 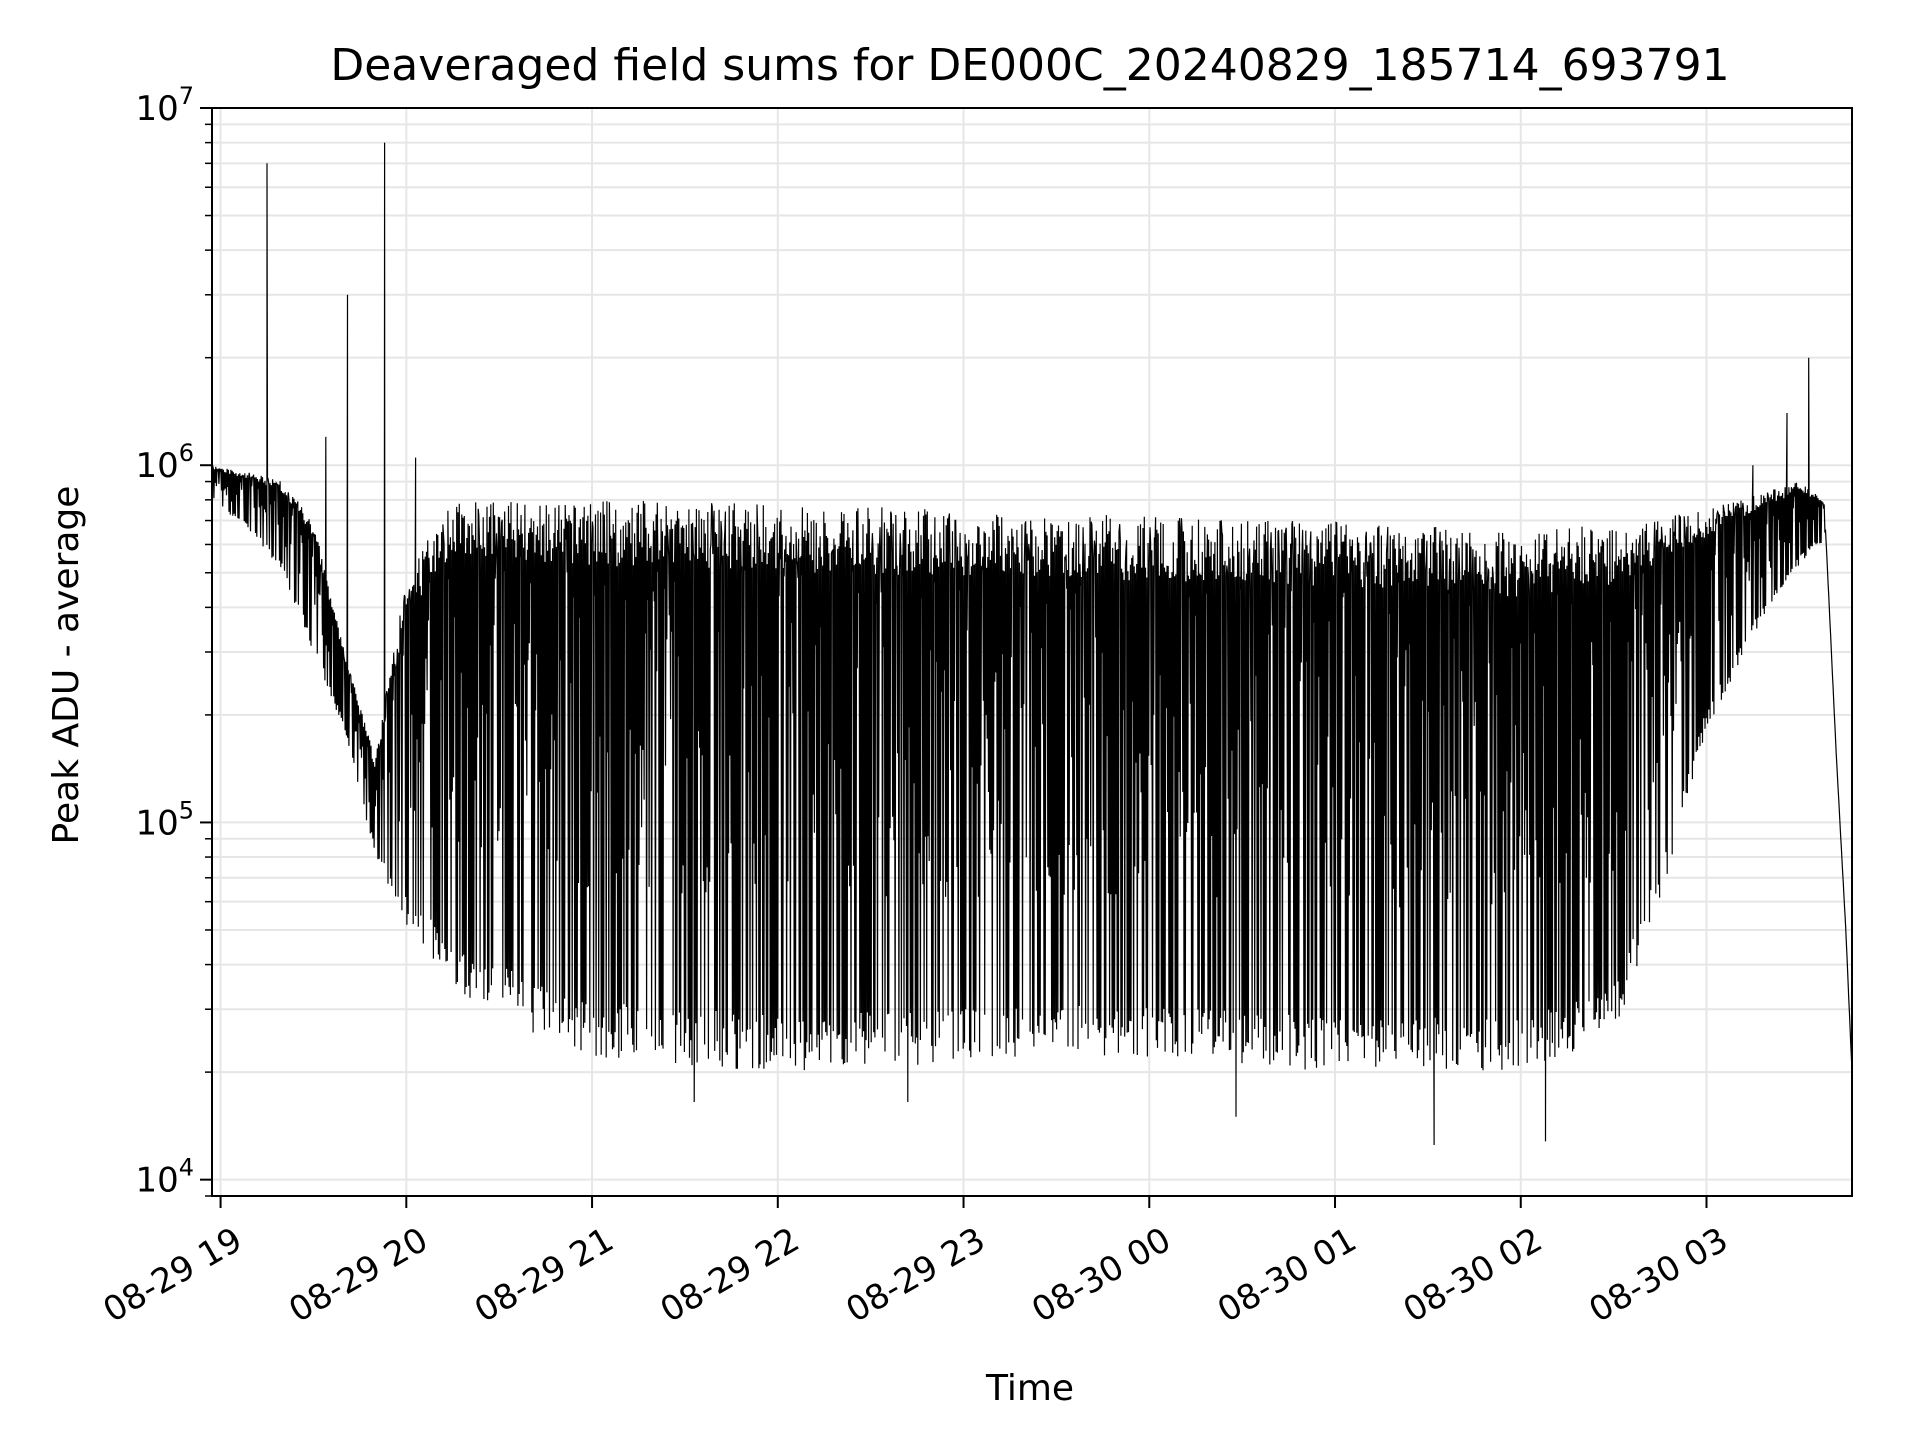 I want to click on x-axis-label: Time, so click(x=1029, y=1388).